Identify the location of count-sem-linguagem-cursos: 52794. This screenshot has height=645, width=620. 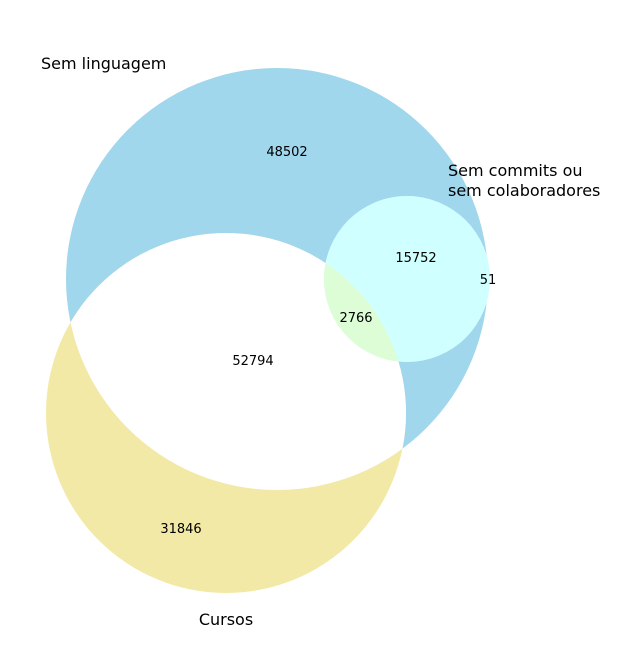
(252, 361).